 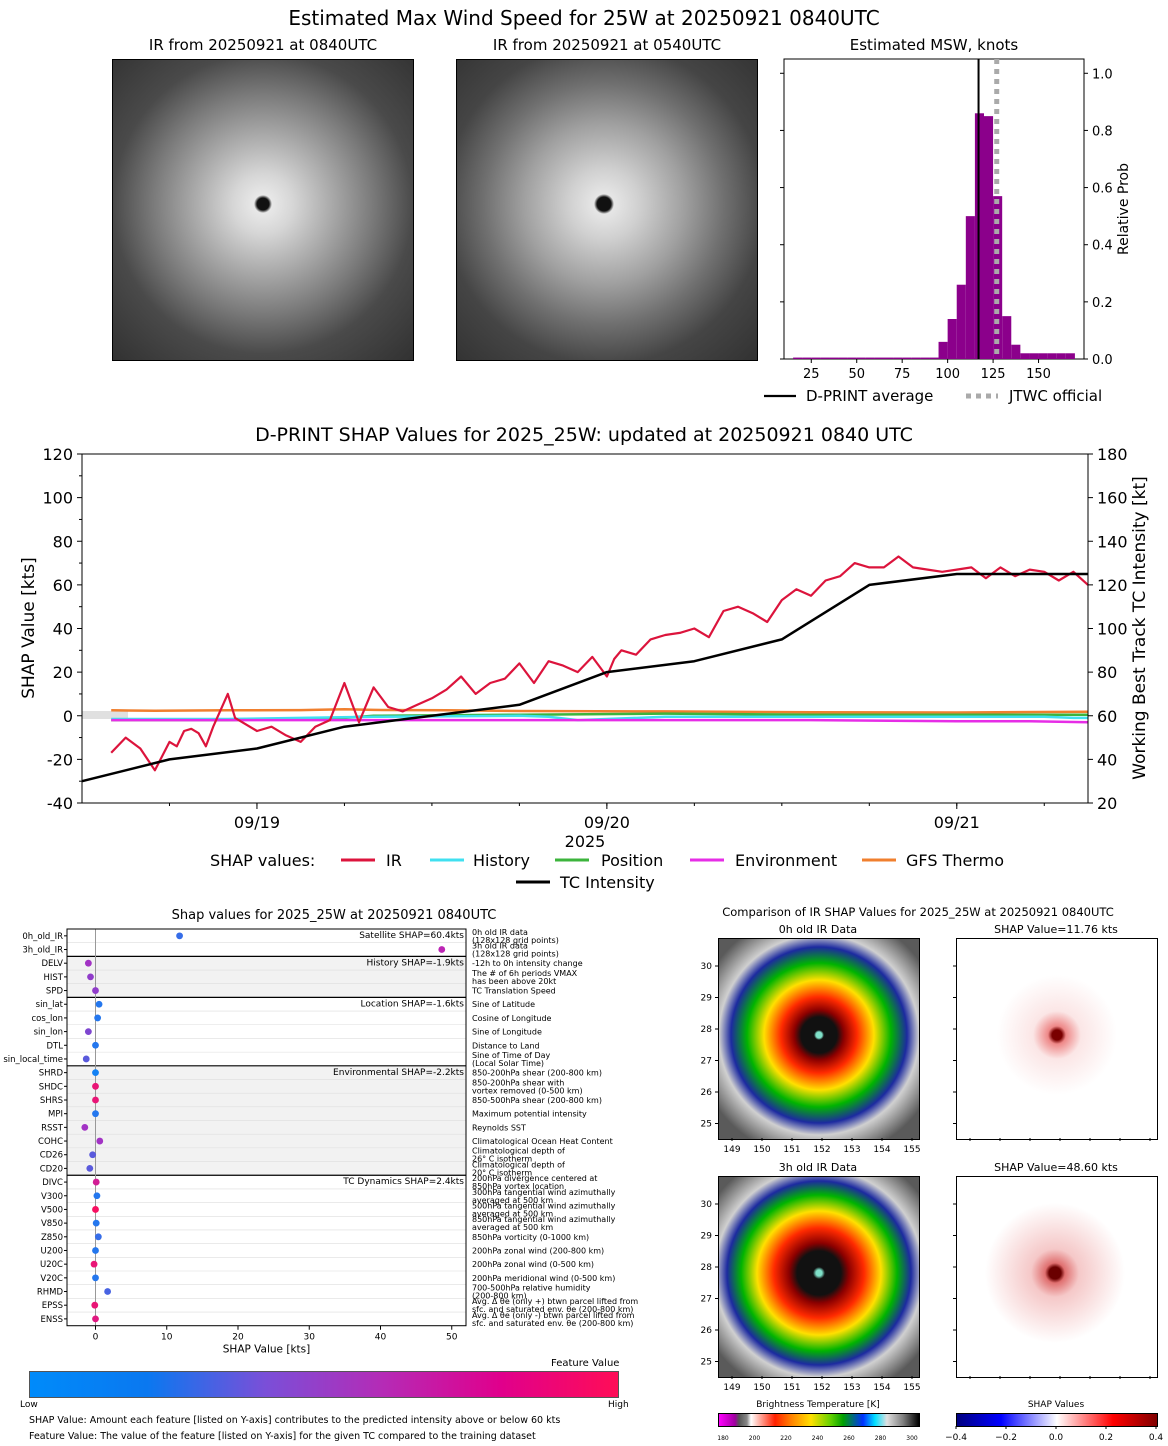 What do you see at coordinates (761, 1388) in the screenshot?
I see `map-xtick-label: 150` at bounding box center [761, 1388].